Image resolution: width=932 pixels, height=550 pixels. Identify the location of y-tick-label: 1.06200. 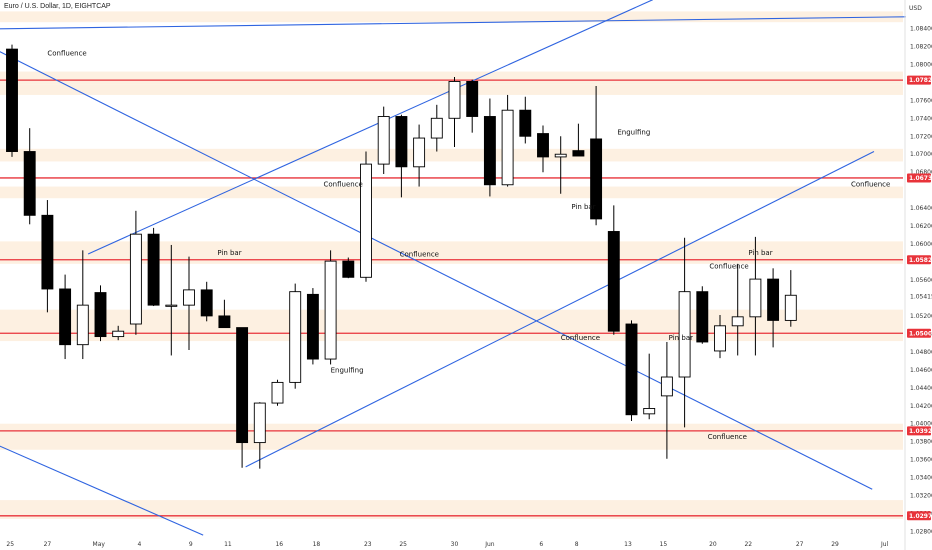
(921, 226).